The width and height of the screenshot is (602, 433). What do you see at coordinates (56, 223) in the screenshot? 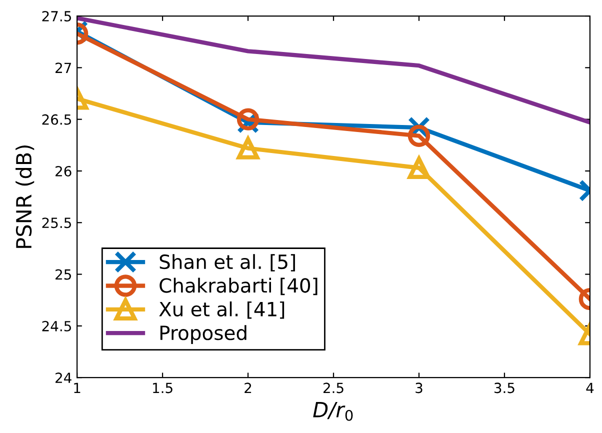
I see `y-tick-label: 25.5` at bounding box center [56, 223].